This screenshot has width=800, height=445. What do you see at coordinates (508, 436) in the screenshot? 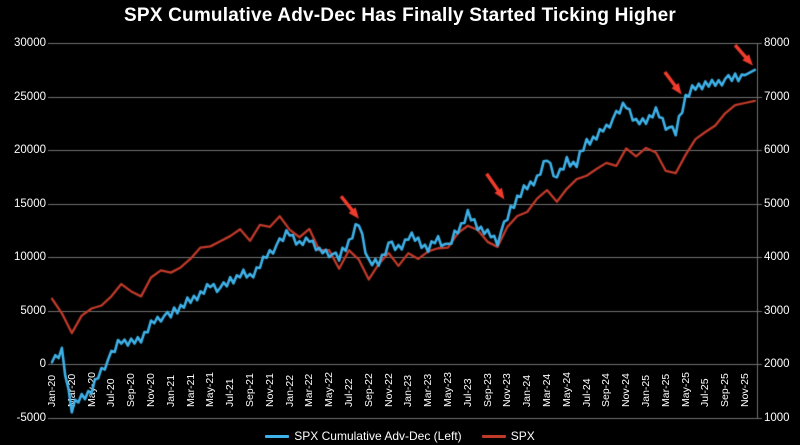
I see `legend-item-spx: SPX` at bounding box center [508, 436].